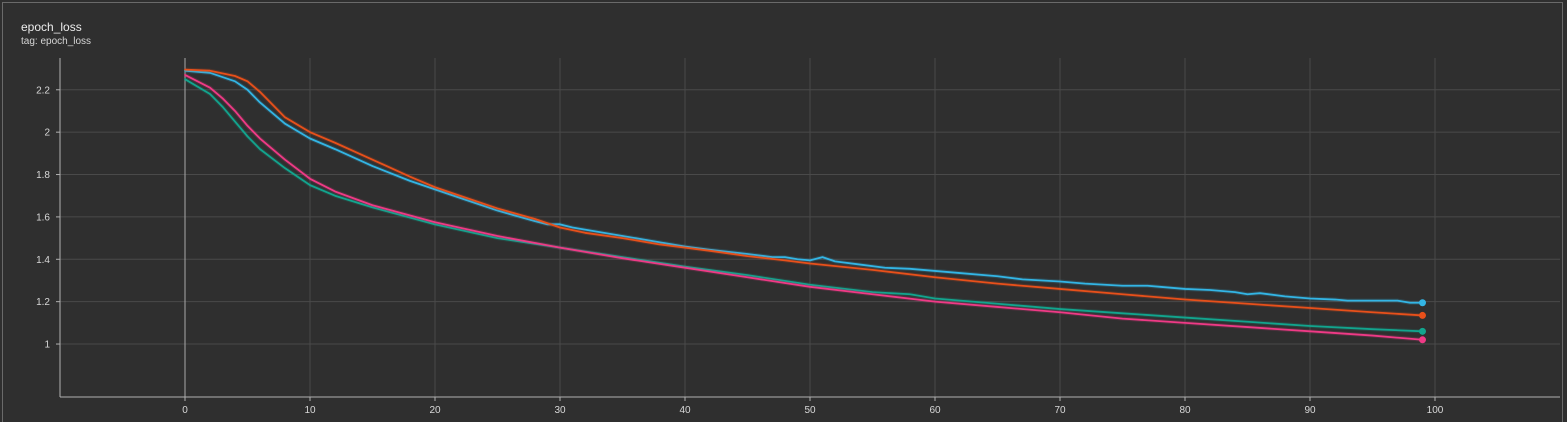 The image size is (1567, 422). Describe the element at coordinates (1435, 409) in the screenshot. I see `x-tick-label: 100` at that location.